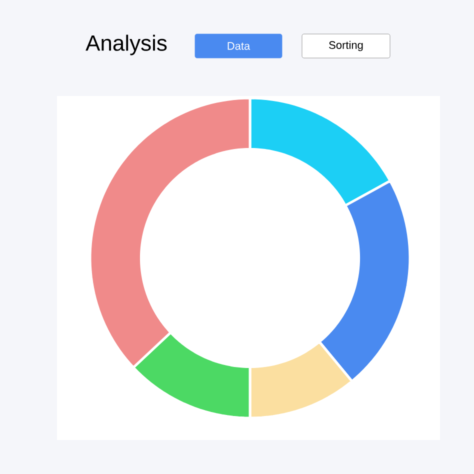  I want to click on chart-title: Analysis, so click(126, 45).